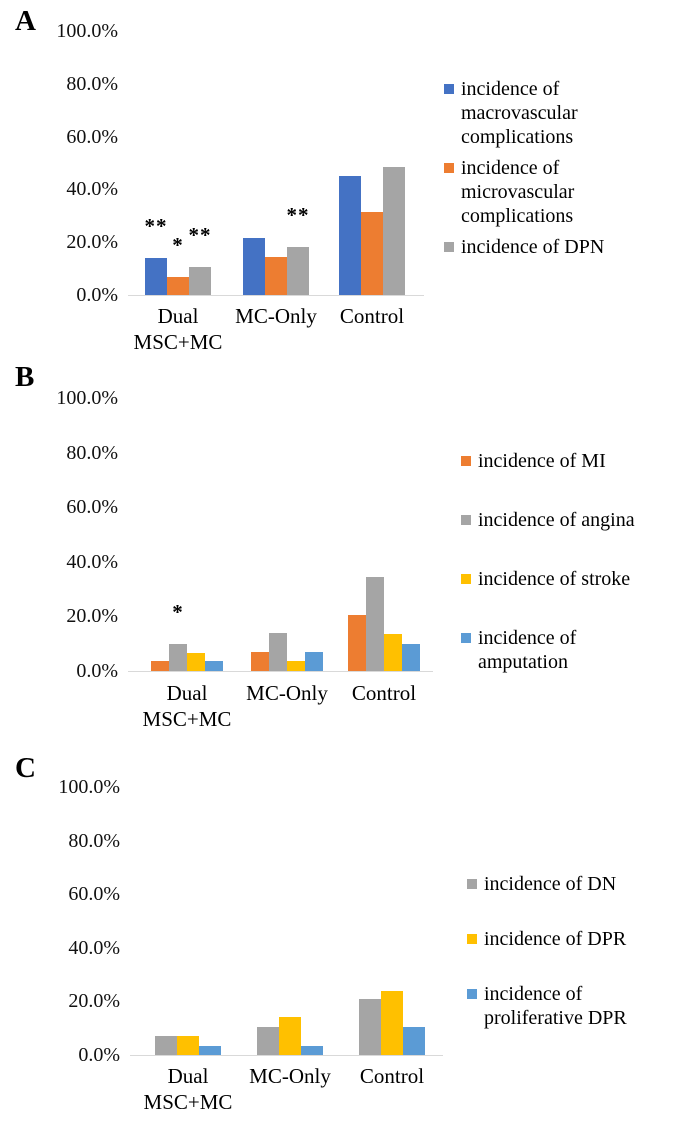 The image size is (685, 1121). What do you see at coordinates (556, 461) in the screenshot?
I see `legend-item: incidence of MI` at bounding box center [556, 461].